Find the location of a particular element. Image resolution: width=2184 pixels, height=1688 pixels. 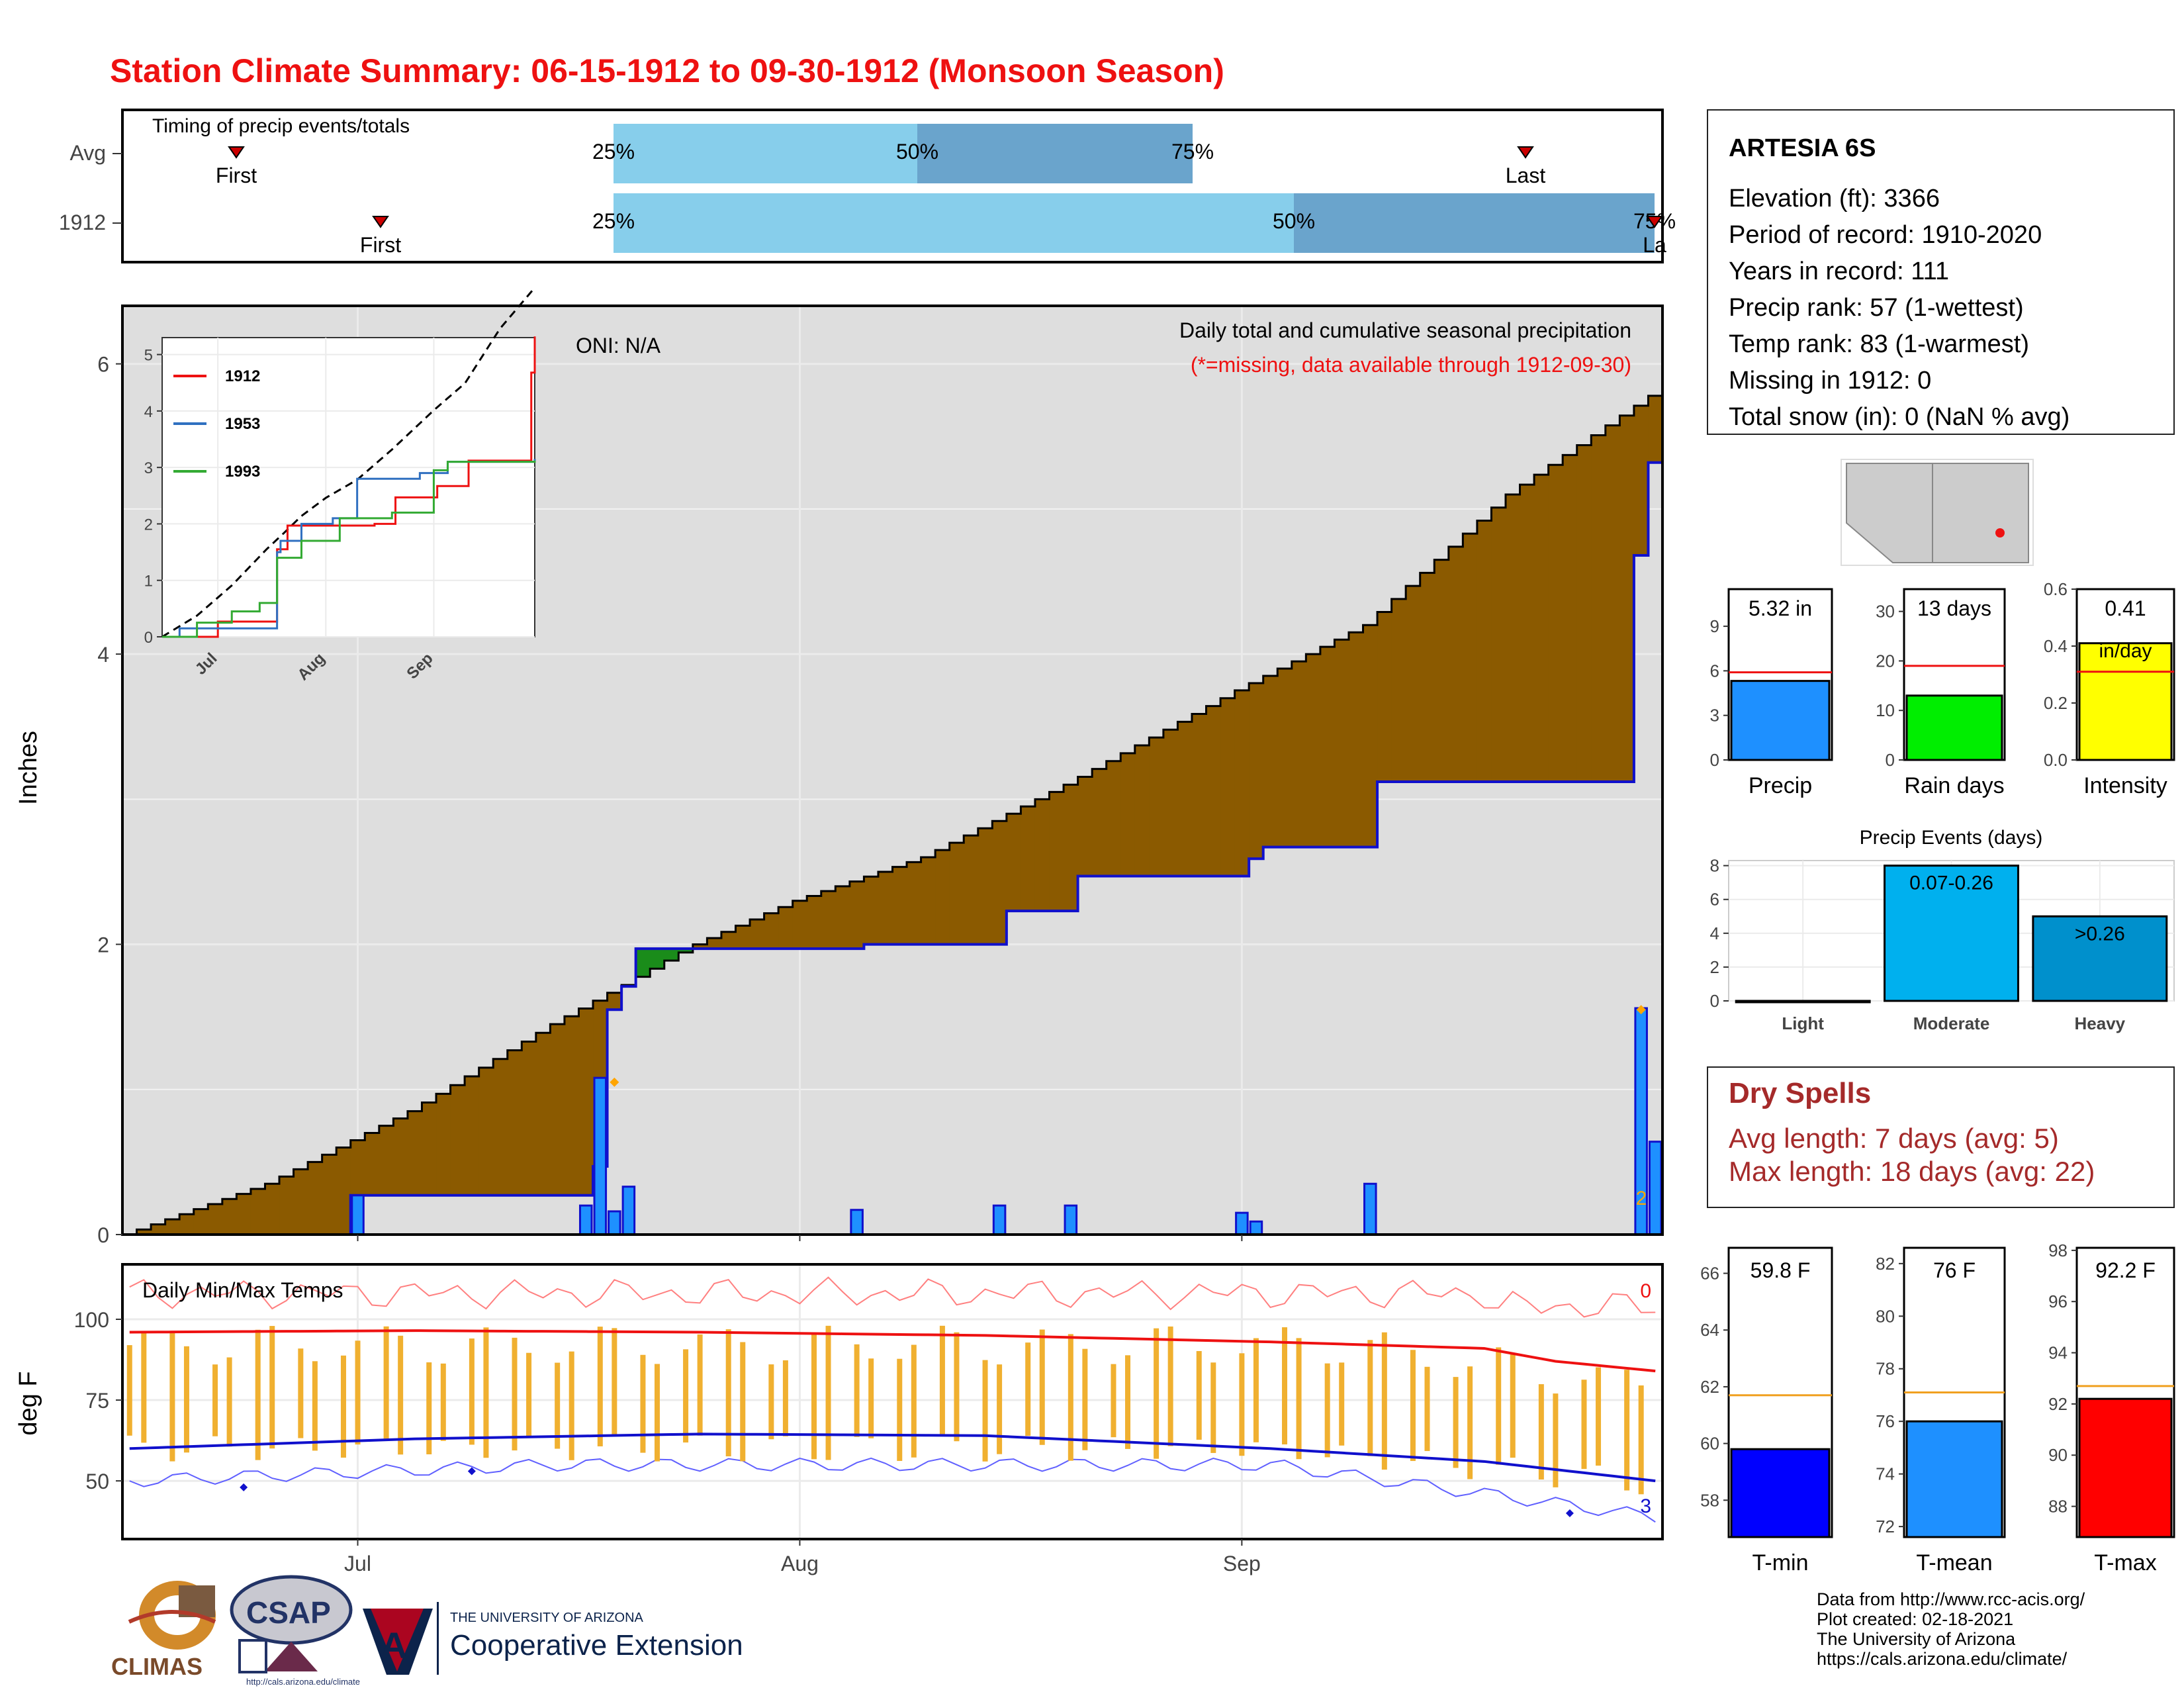

tempbar-y-tick-label: 88 is located at coordinates (2058, 1507).